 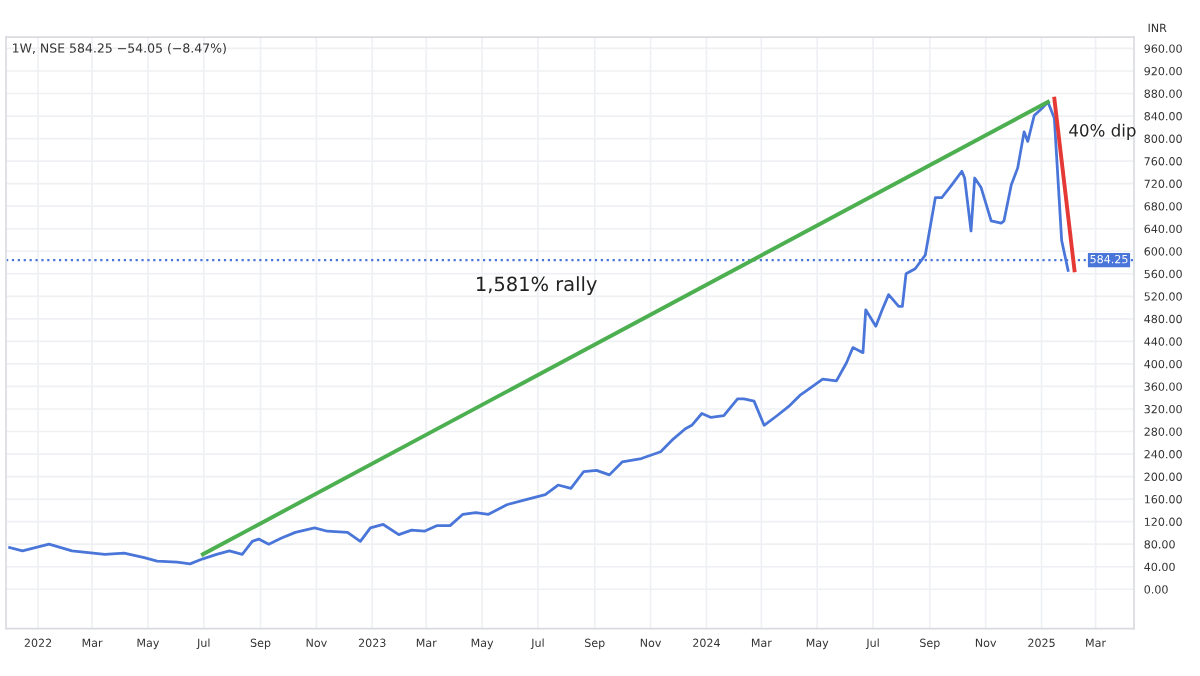 I want to click on annotation: 40% dip, so click(x=1102, y=131).